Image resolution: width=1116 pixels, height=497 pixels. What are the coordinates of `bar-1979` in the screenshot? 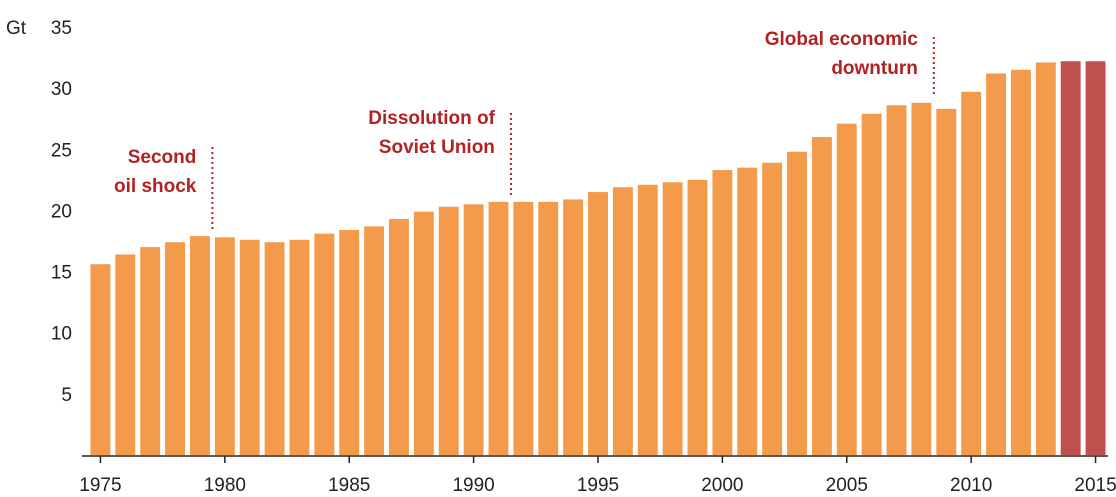 It's located at (200, 345).